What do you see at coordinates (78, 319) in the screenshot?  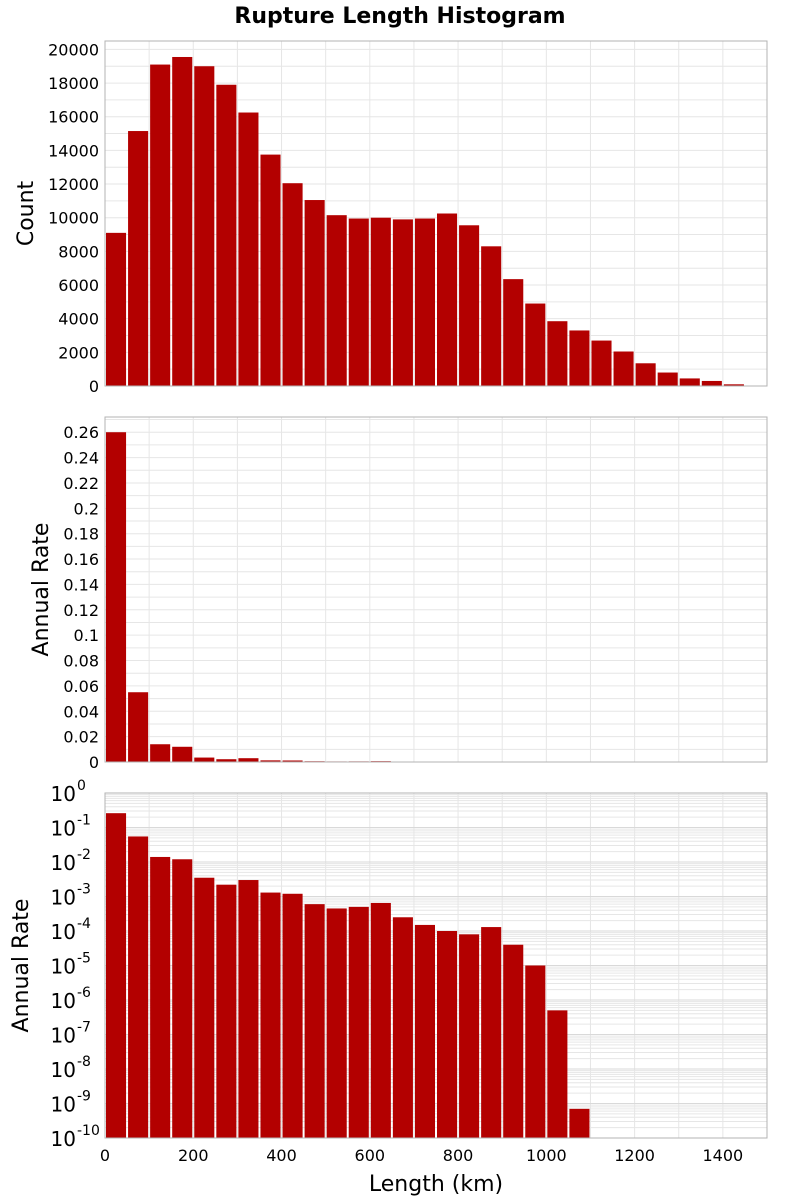 I see `y-tick-label: 4000` at bounding box center [78, 319].